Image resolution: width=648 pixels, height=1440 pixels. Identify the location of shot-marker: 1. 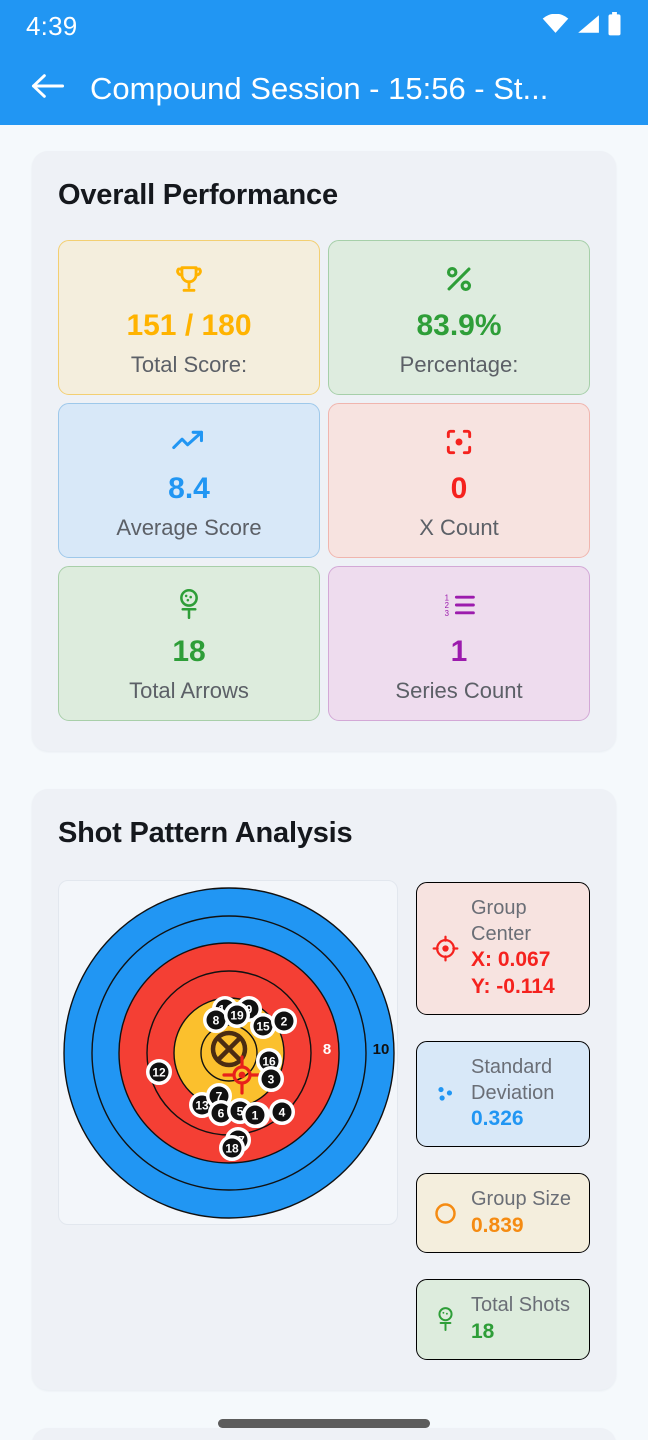
(255, 1115).